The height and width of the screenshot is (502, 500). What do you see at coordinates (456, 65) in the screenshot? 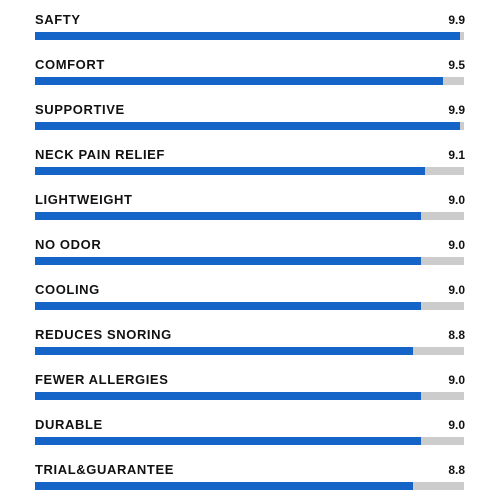
I see `bar-value-label: 9.5` at bounding box center [456, 65].